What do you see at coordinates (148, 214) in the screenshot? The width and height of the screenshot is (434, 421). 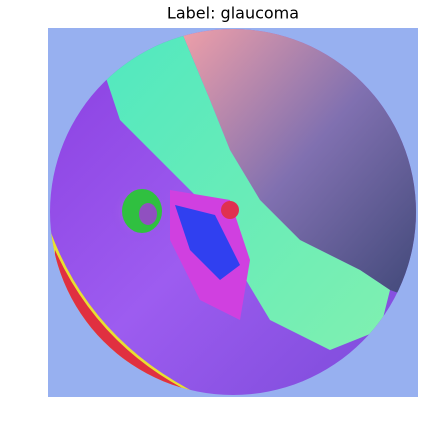 I see `optic-cup` at bounding box center [148, 214].